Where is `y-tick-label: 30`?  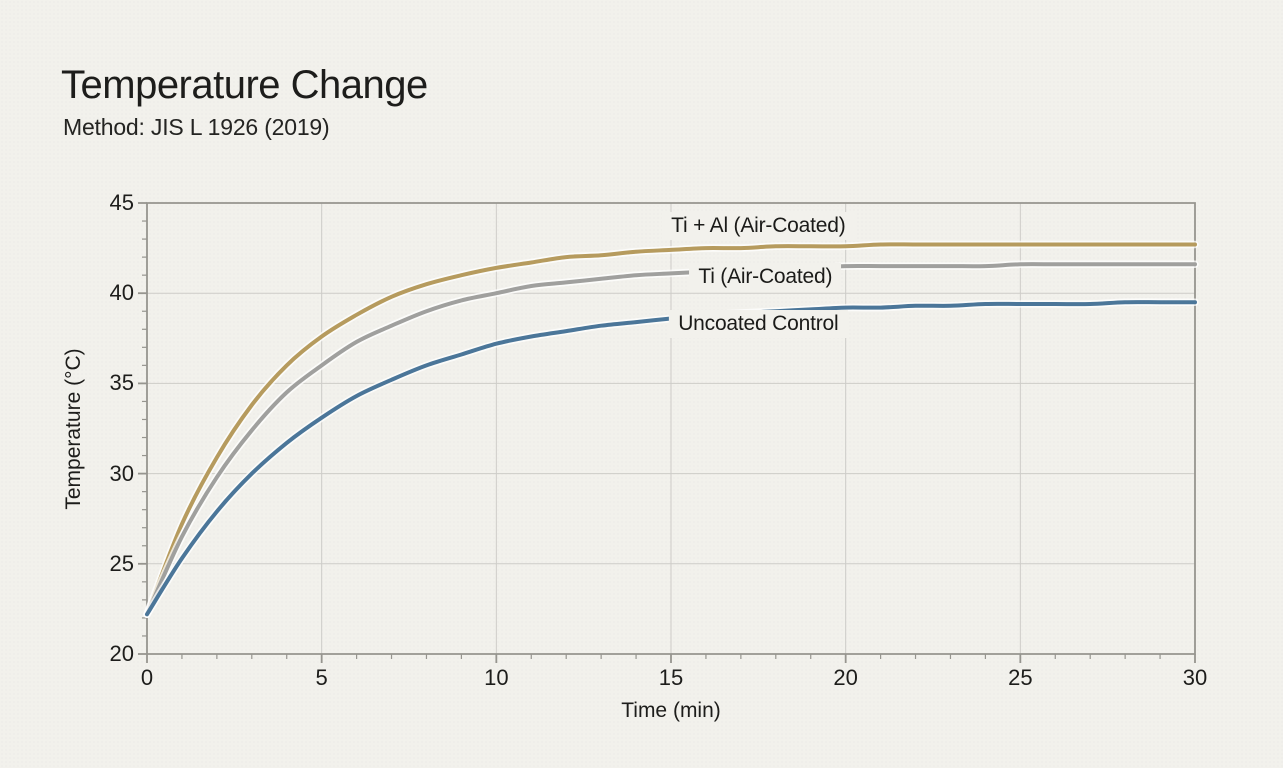
y-tick-label: 30 is located at coordinates (121, 473).